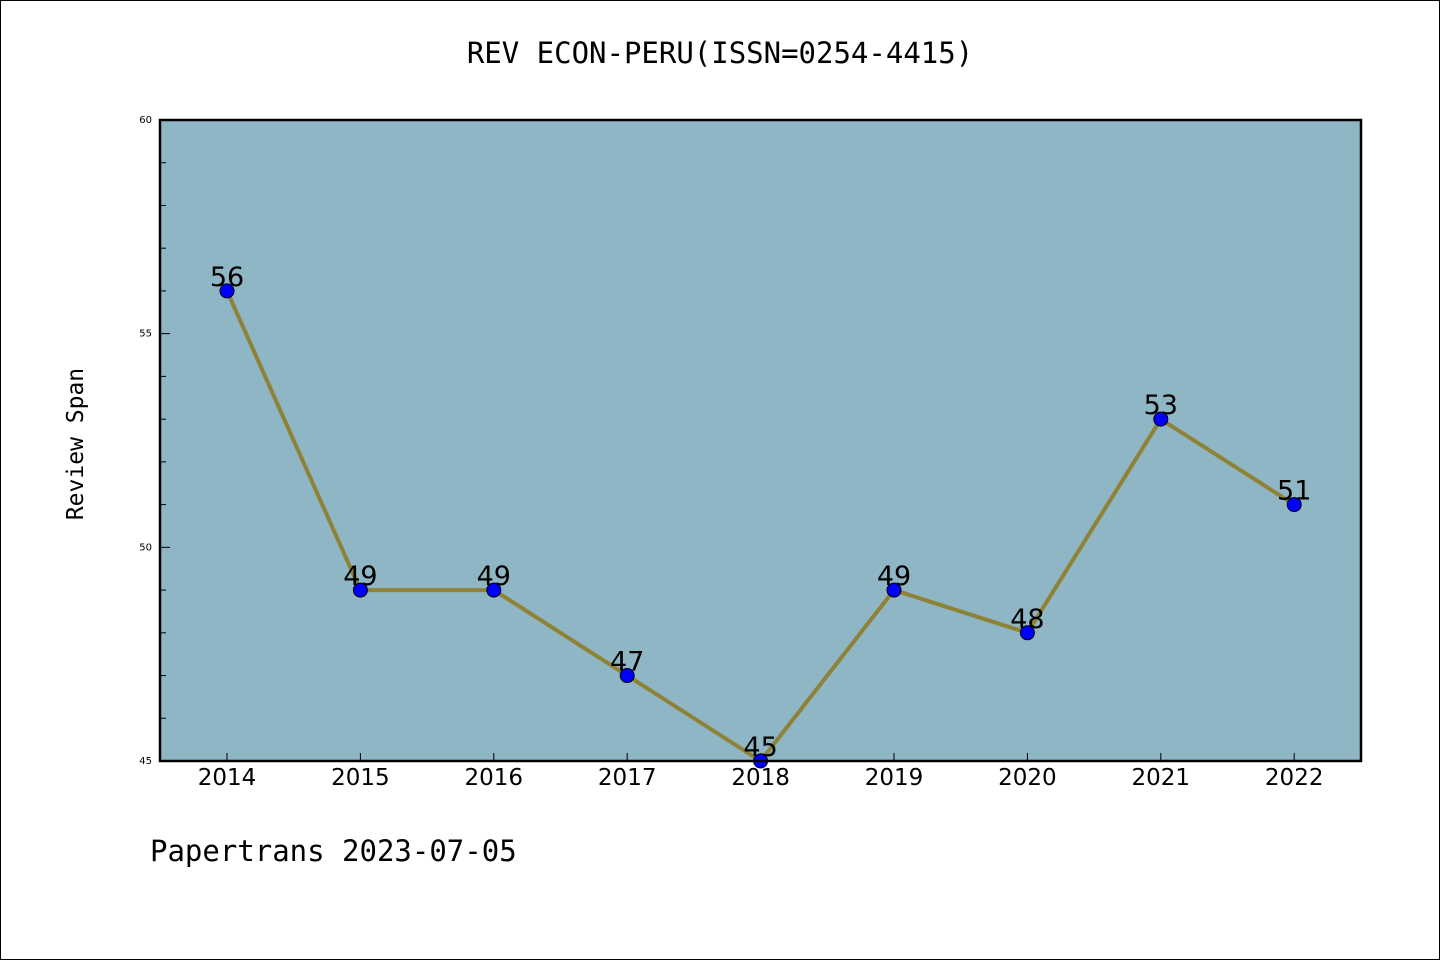 The image size is (1440, 960). Describe the element at coordinates (1027, 778) in the screenshot. I see `x-tick-label: 2020` at that location.